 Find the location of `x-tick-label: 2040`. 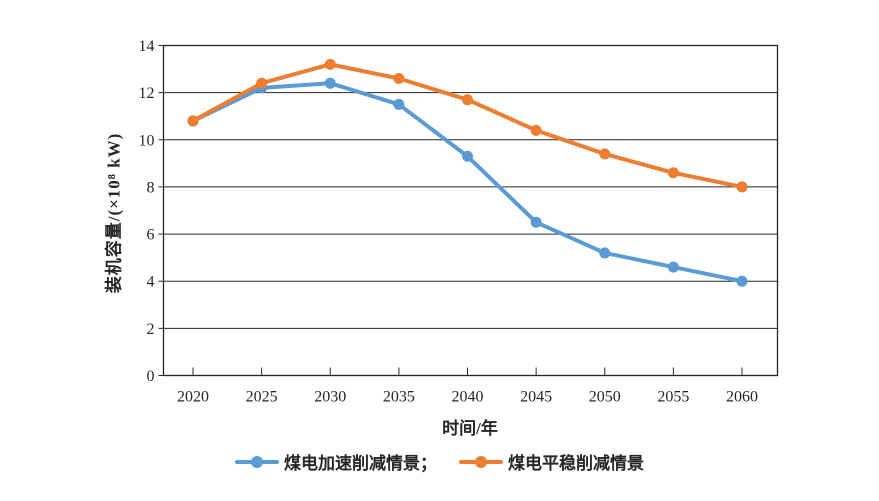

x-tick-label: 2040 is located at coordinates (468, 397).